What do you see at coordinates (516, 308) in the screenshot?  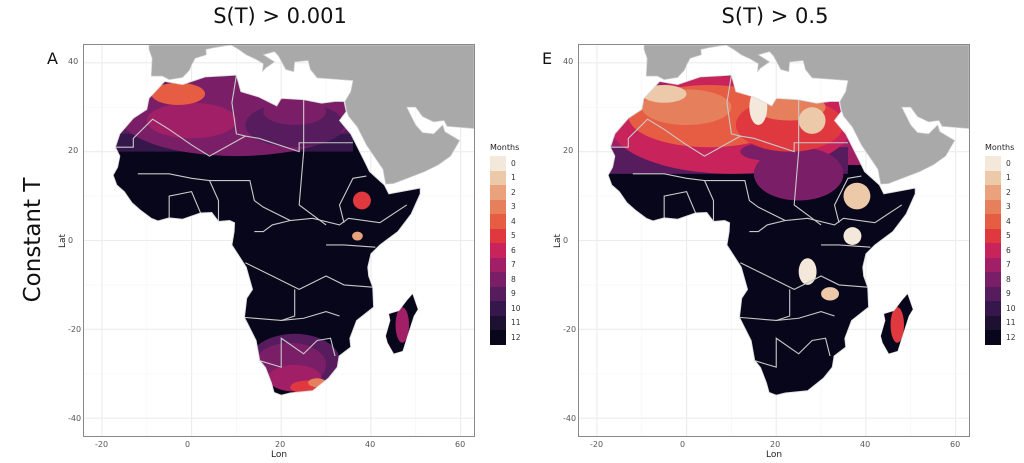 I see `legend-label: 10` at bounding box center [516, 308].